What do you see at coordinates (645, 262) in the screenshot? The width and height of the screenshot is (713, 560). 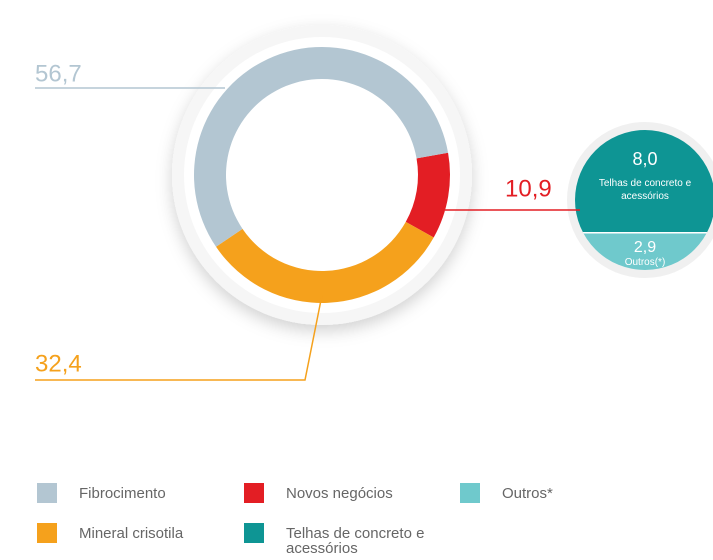 I see `breakdown-label: Outros(*)` at bounding box center [645, 262].